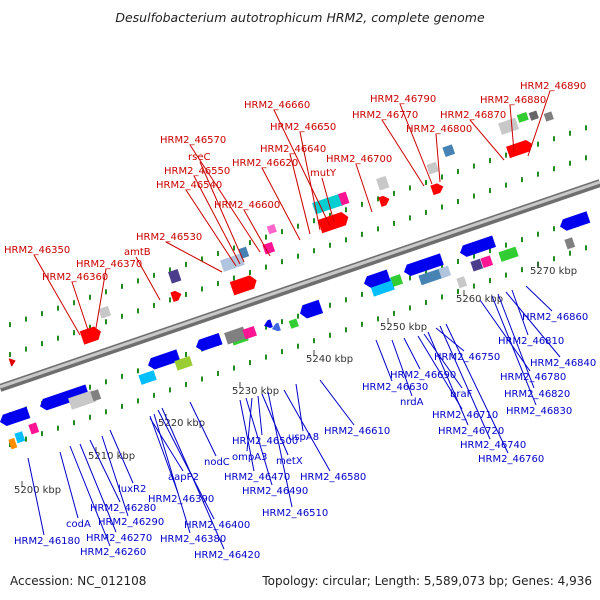 The width and height of the screenshot is (600, 600). I want to click on bottom-gene-label: luxR2, so click(132, 489).